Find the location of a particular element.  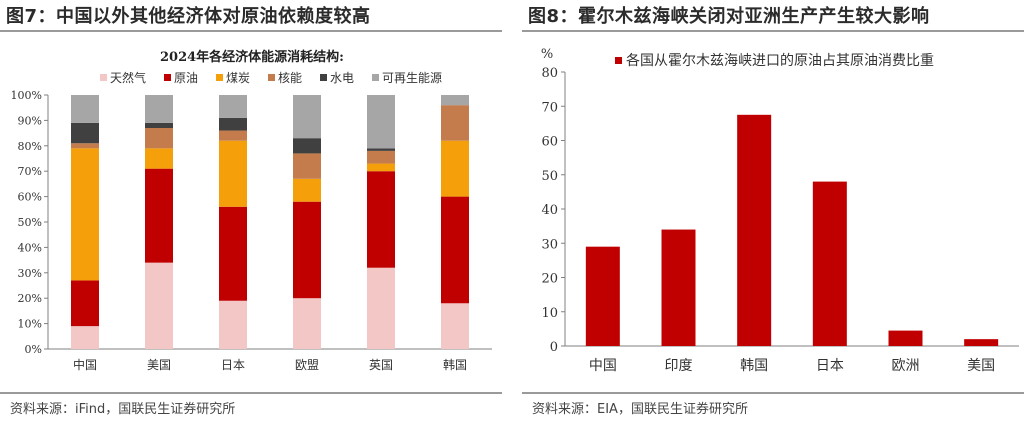

y-tick-label: 10% is located at coordinates (30, 324).